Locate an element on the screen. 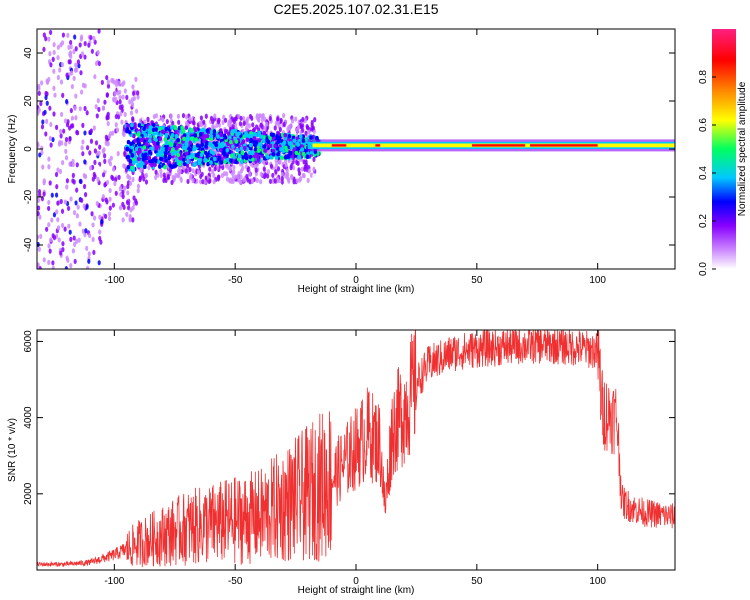 This screenshot has height=600, width=750. x-tick-label: 50 is located at coordinates (477, 581).